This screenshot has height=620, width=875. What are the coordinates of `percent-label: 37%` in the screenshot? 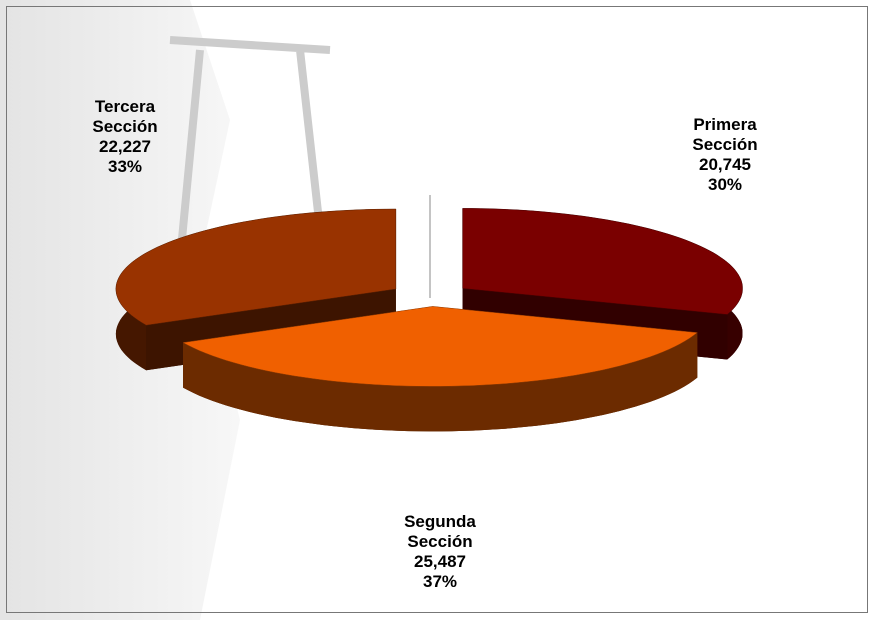 It's located at (440, 581).